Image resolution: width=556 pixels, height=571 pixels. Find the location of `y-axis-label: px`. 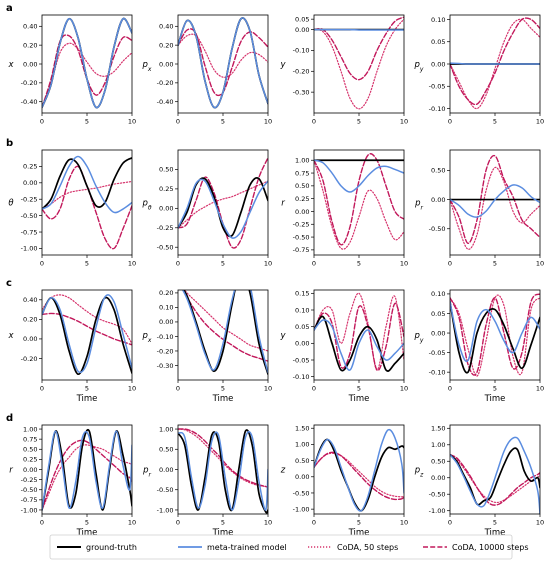

y-axis-label: px is located at coordinates (147, 337).